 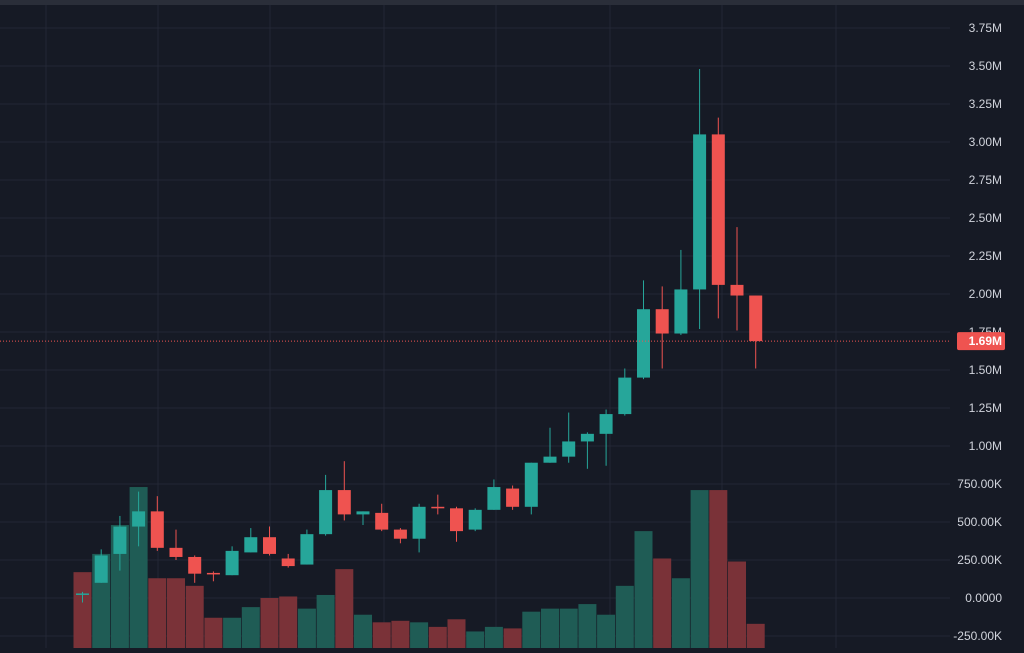 I want to click on axis-tick-label: 2.50M, so click(x=985, y=218).